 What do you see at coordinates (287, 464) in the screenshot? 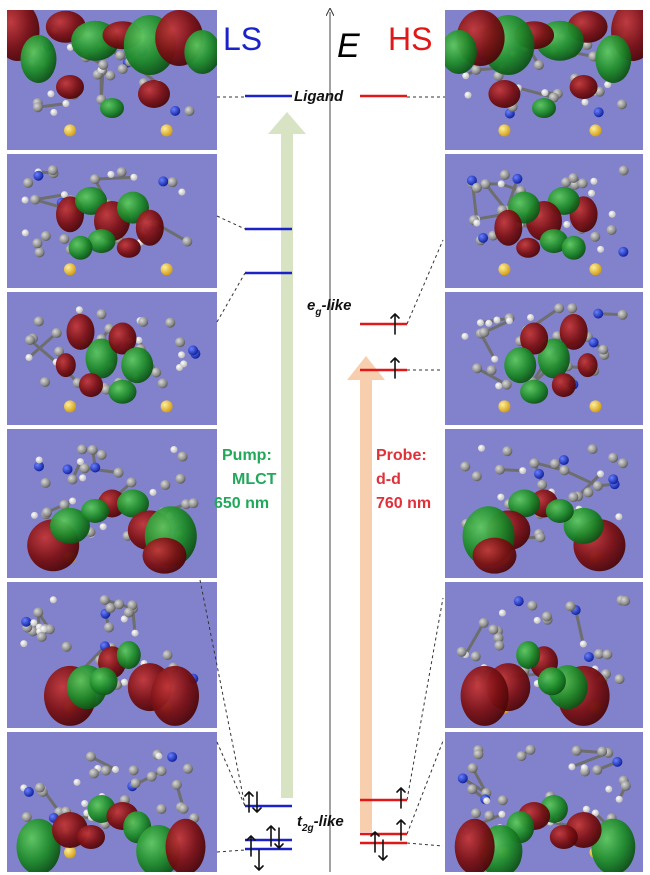
I see `pump-arrow-shaft` at bounding box center [287, 464].